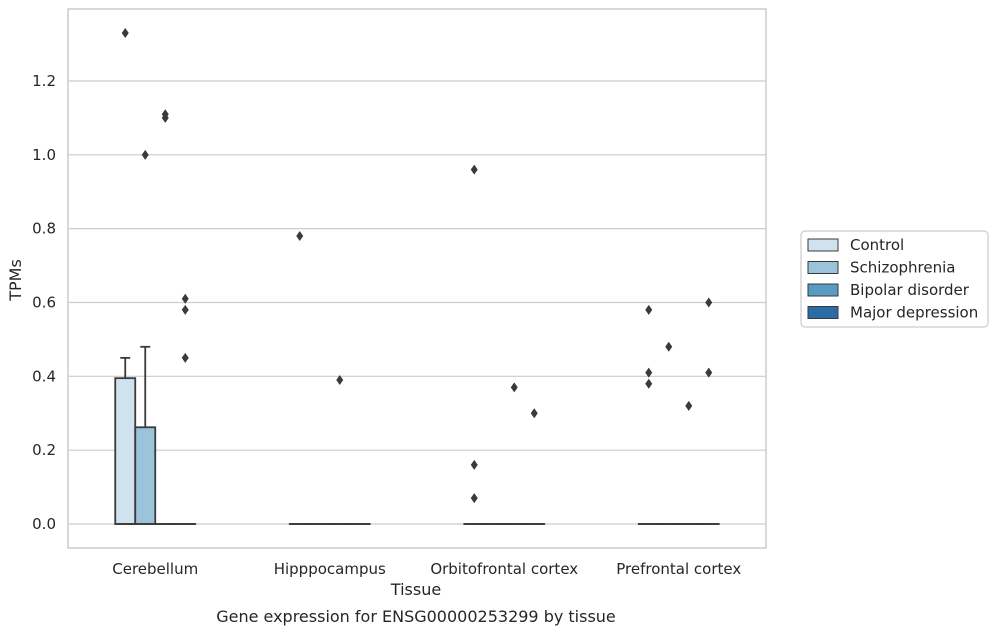  Describe the element at coordinates (15, 280) in the screenshot. I see `y-axis-label: TPMs` at that location.